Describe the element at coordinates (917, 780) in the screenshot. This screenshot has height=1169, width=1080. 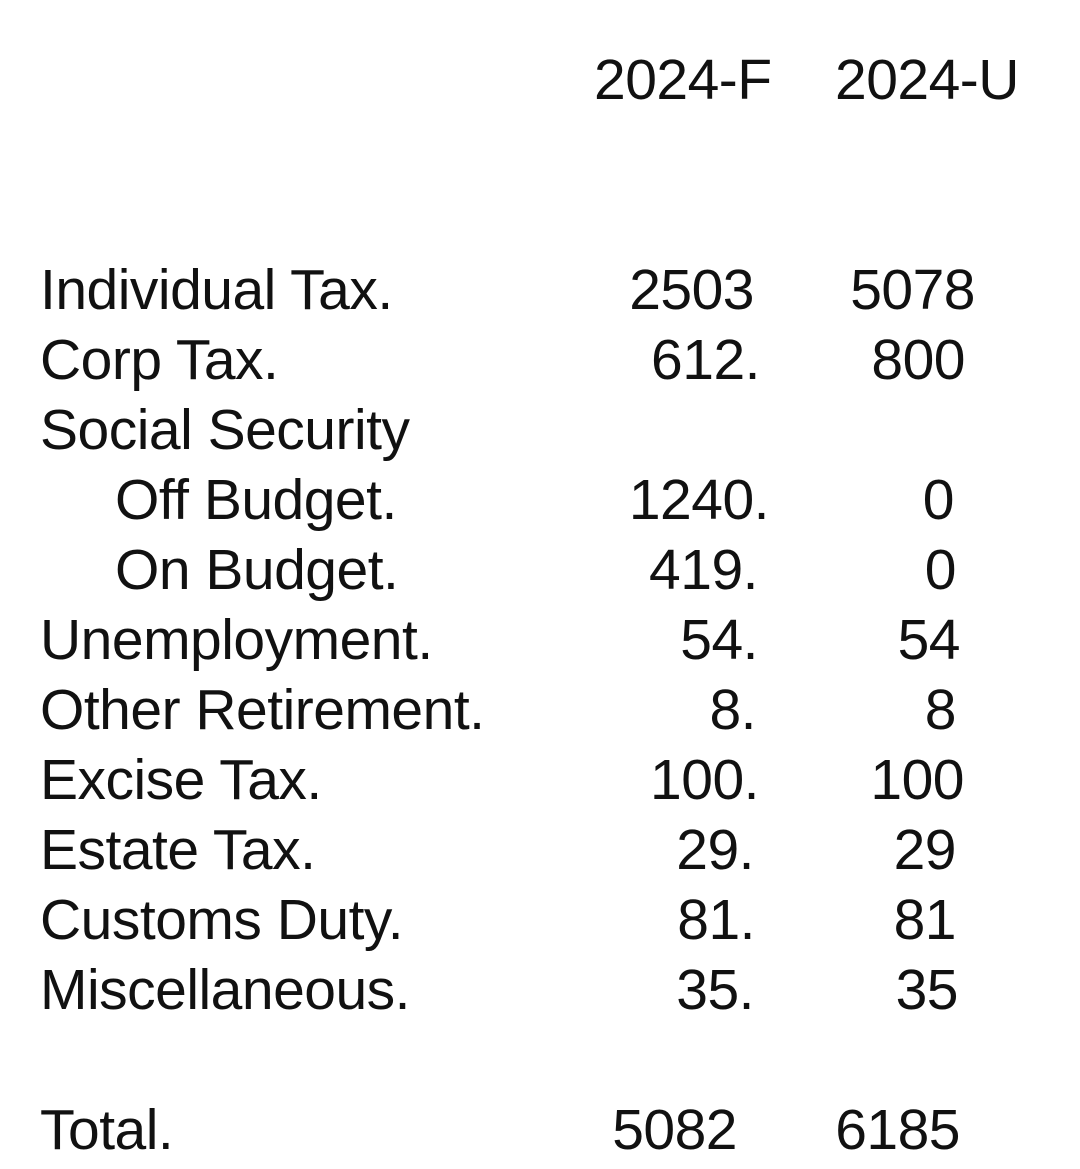
I see `row-value-2024-u: 100` at that location.